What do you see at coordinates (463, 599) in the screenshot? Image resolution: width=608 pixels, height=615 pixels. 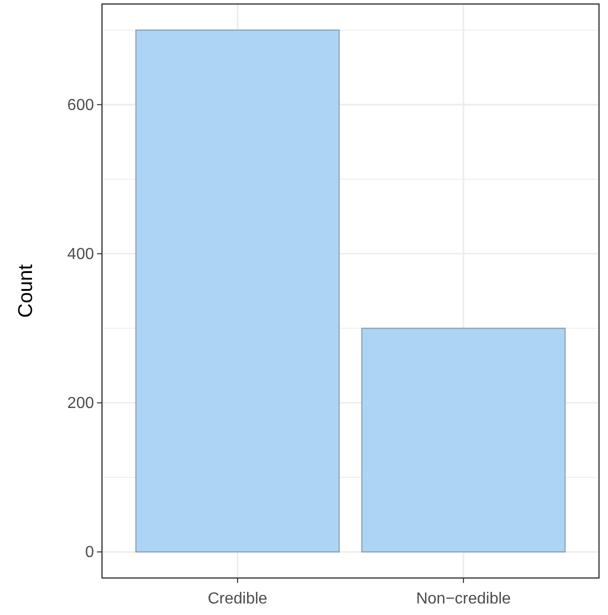 I see `x-tick-label: Non−credible` at bounding box center [463, 599].